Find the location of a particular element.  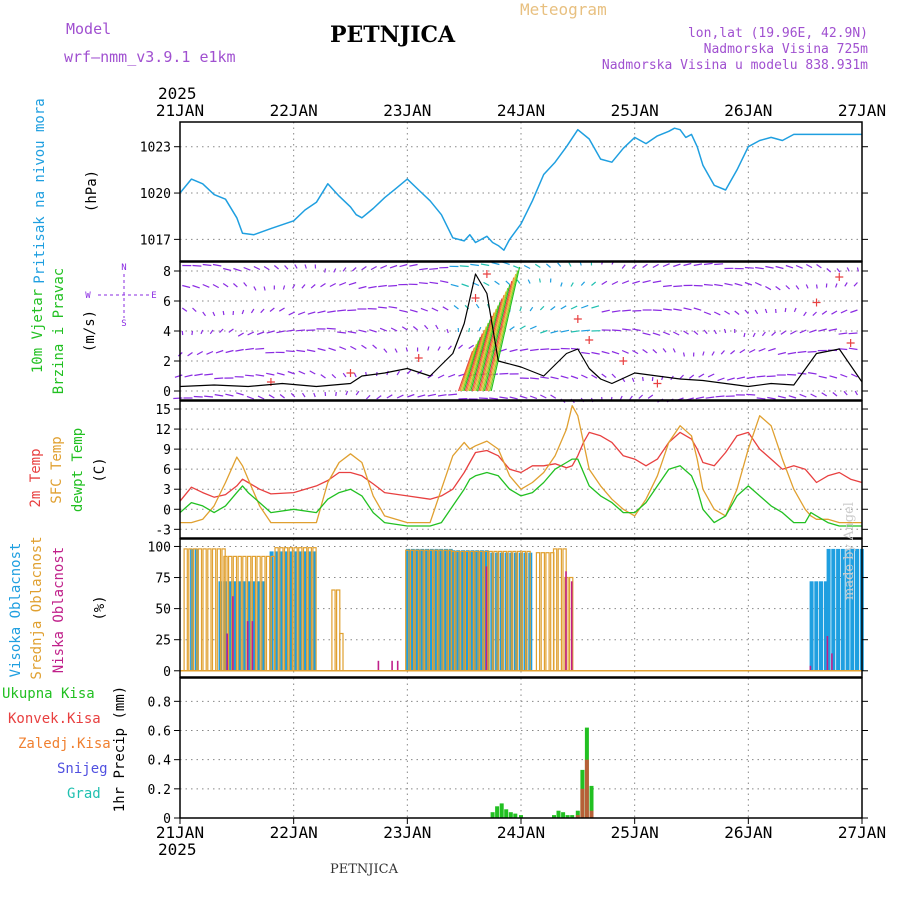

compass-west: W is located at coordinates (88, 296).